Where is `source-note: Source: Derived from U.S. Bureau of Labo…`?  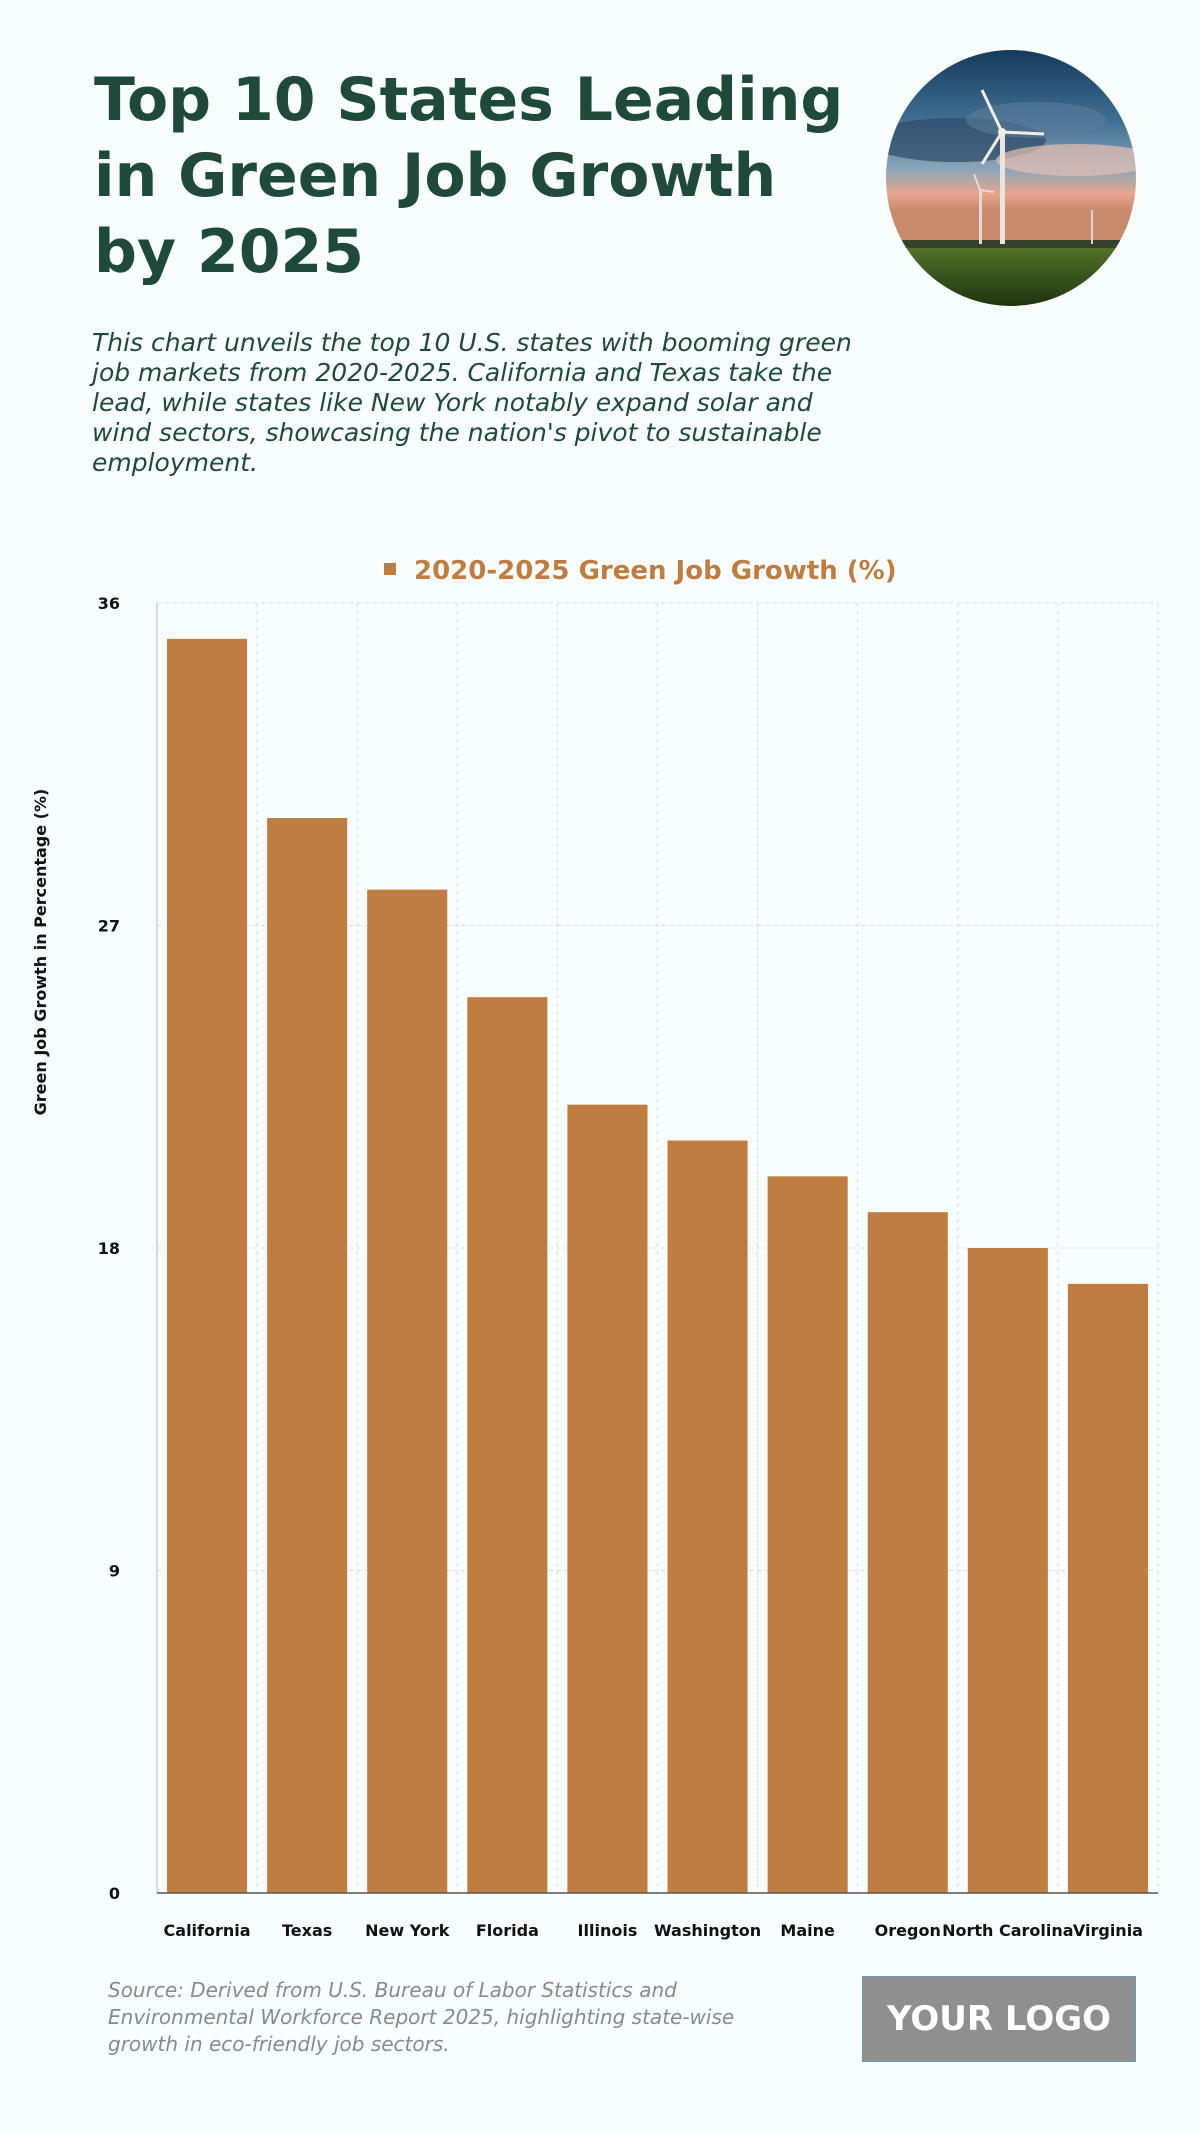 source-note: Source: Derived from U.S. Bureau of Labo… is located at coordinates (421, 2017).